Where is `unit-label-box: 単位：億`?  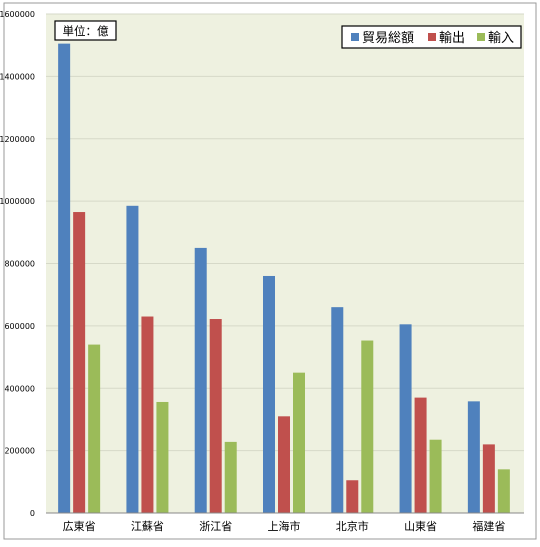 unit-label-box: 単位：億 is located at coordinates (85, 30).